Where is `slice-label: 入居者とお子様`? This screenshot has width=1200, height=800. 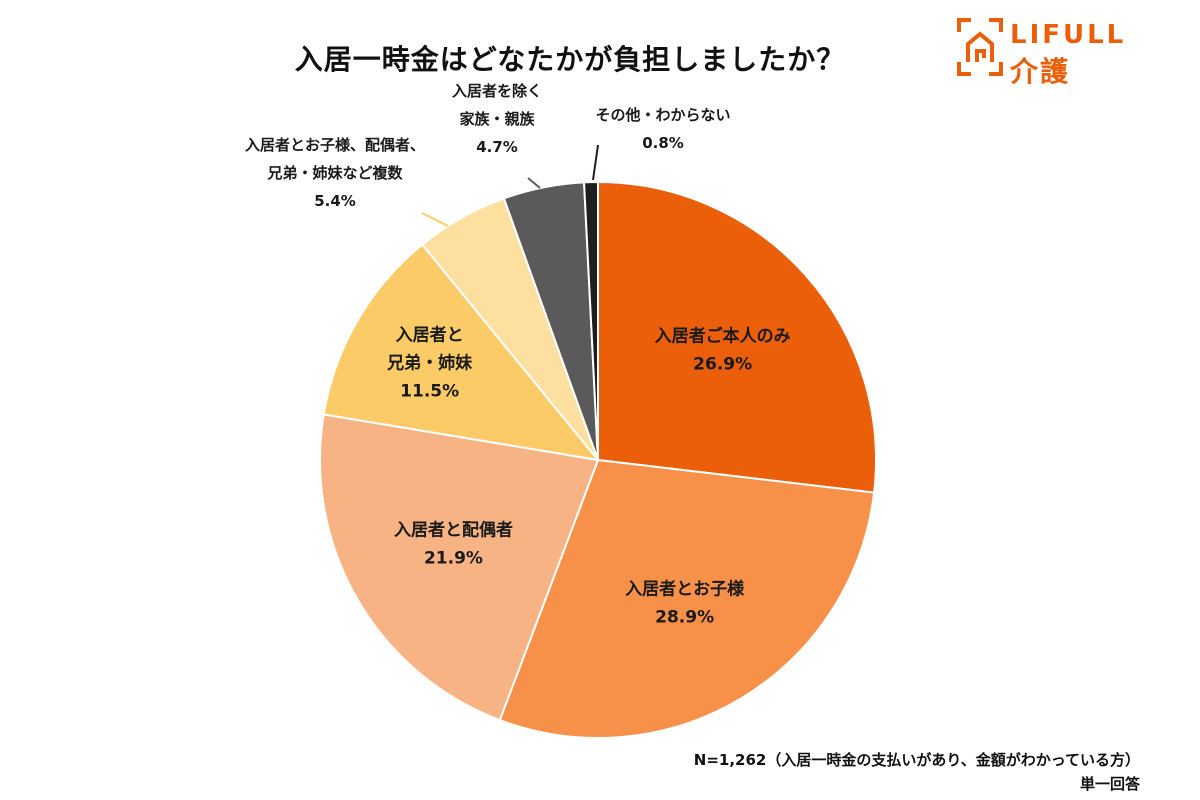 slice-label: 入居者とお子様 is located at coordinates (685, 589).